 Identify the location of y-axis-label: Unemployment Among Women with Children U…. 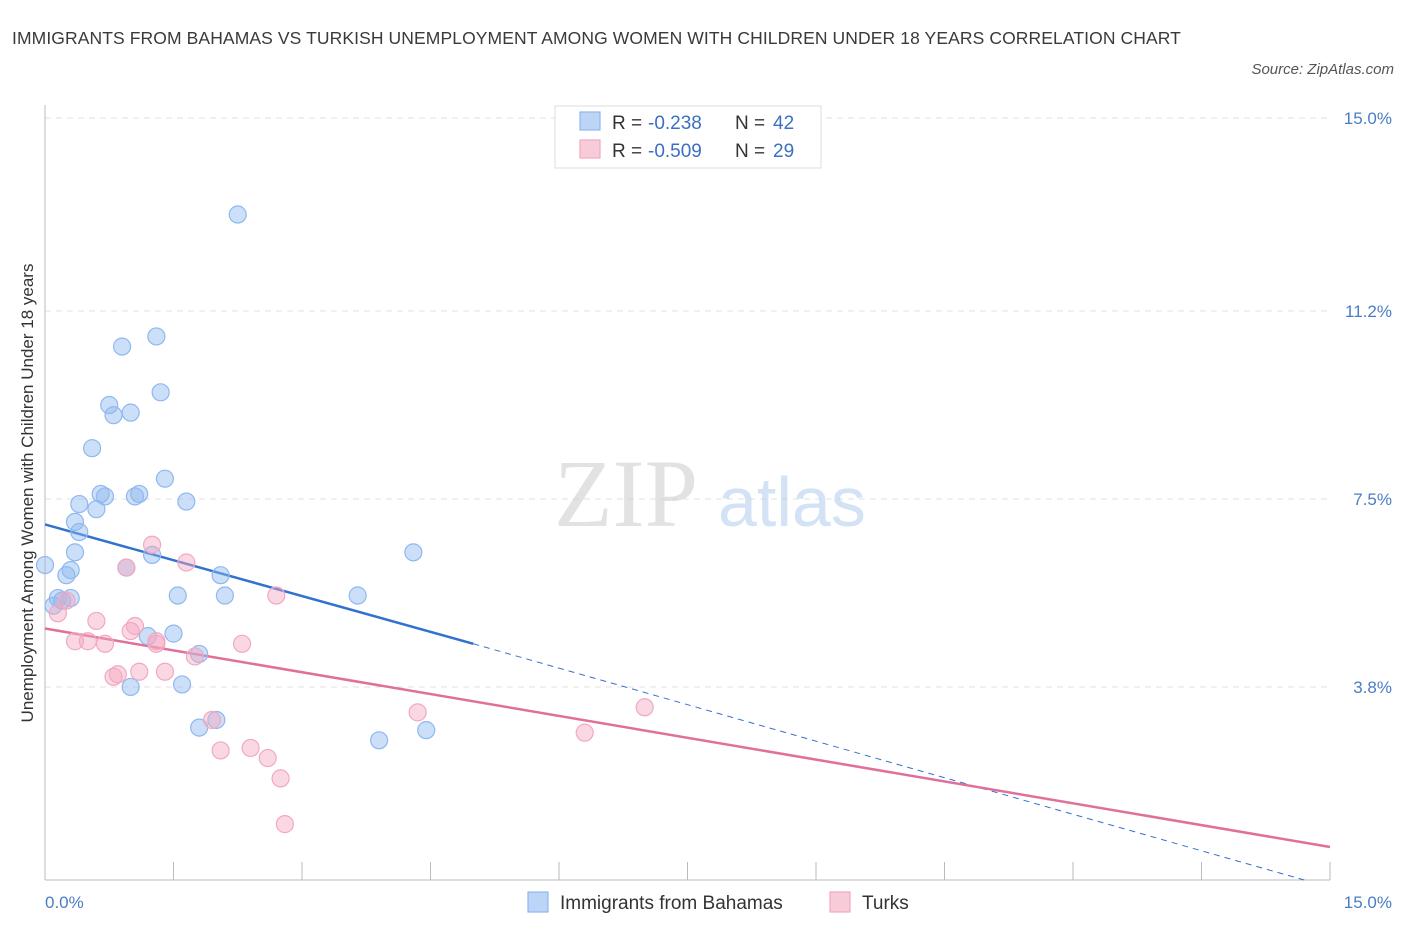
(27, 493).